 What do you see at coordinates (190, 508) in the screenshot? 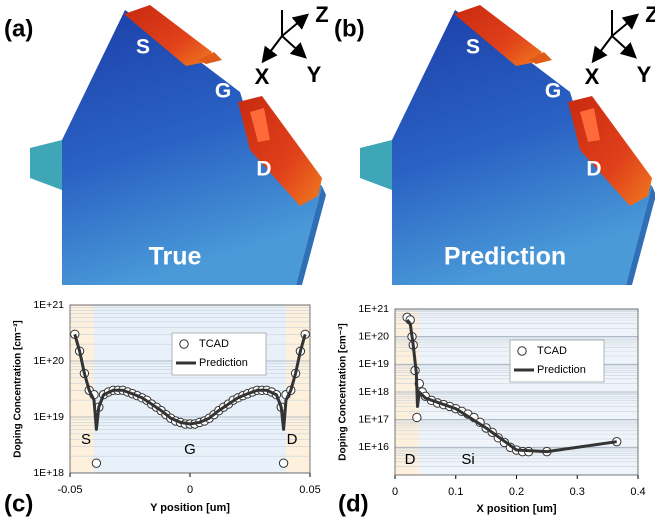
I see `x-axis-title: Y position [um]` at bounding box center [190, 508].